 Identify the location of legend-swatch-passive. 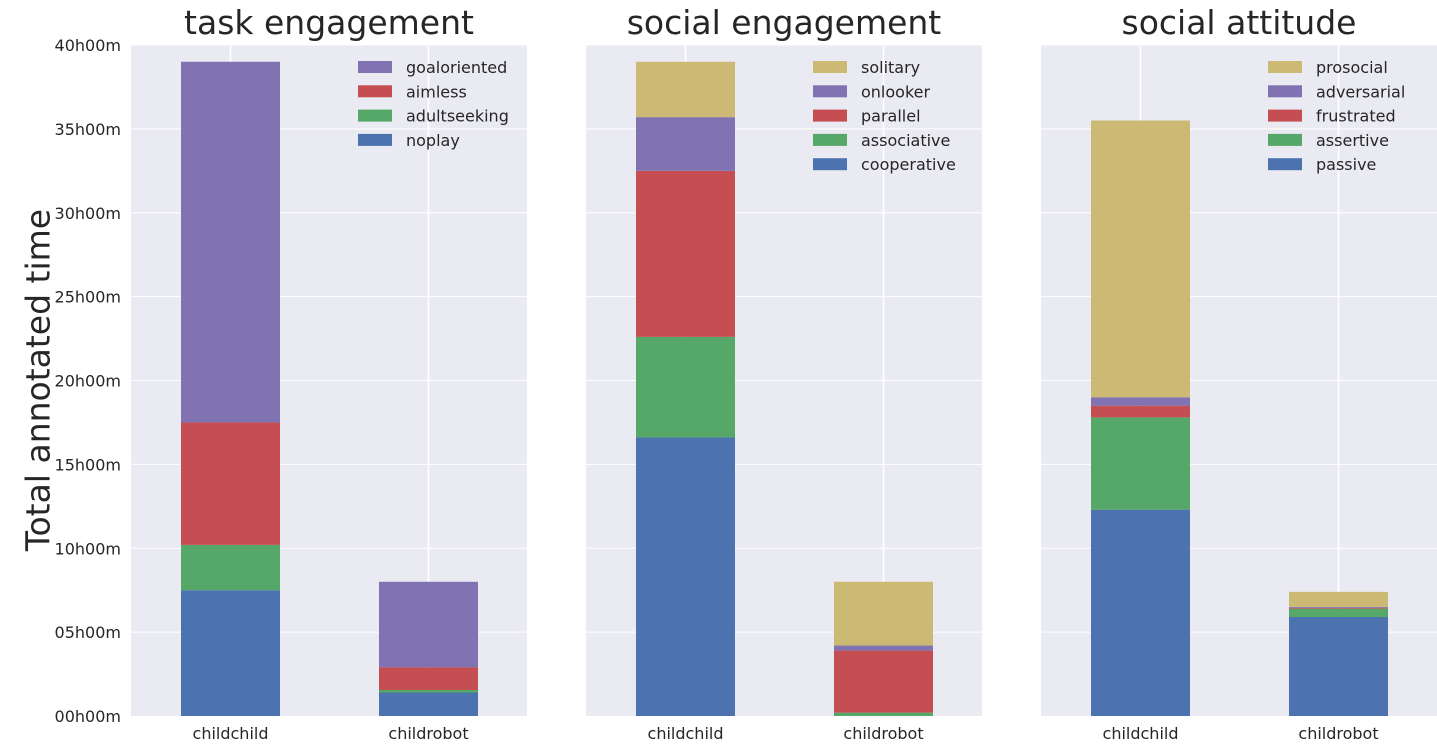
(1285, 164).